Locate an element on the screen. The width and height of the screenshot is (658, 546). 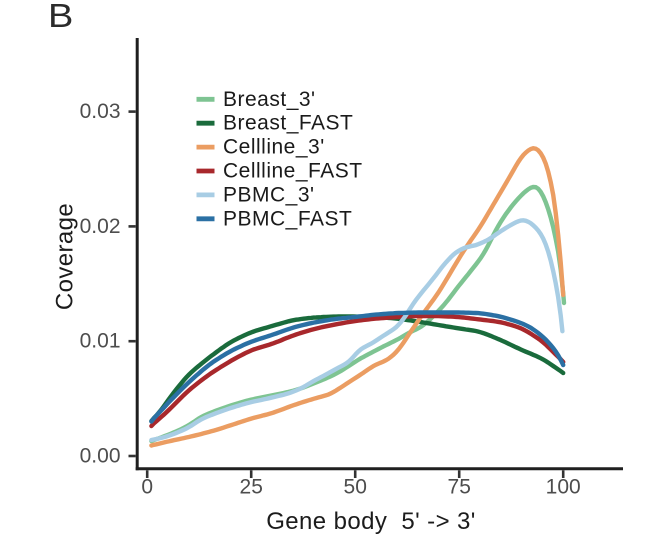
svg-text: 0.02 is located at coordinates (100, 226).